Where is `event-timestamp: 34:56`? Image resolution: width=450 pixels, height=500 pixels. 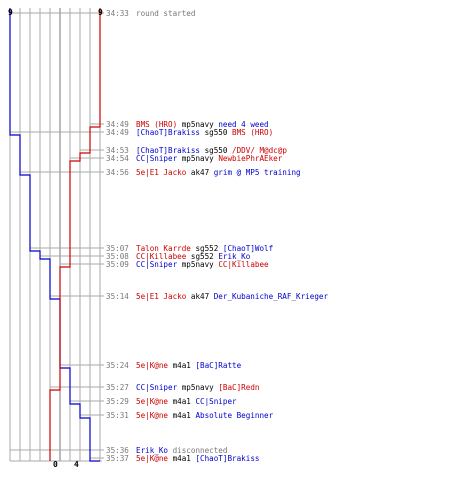 event-timestamp: 34:56 is located at coordinates (117, 172).